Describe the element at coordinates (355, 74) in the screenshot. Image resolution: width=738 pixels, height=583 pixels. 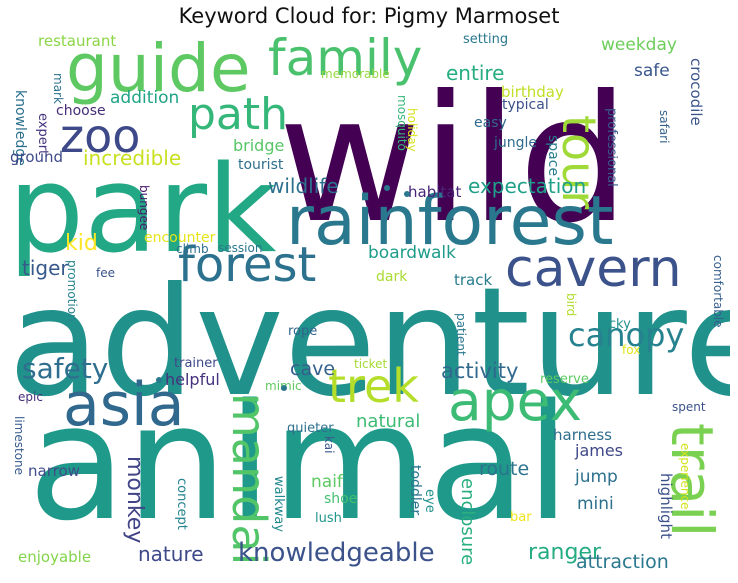
I see `cloud-word-memorable: memorable` at that location.